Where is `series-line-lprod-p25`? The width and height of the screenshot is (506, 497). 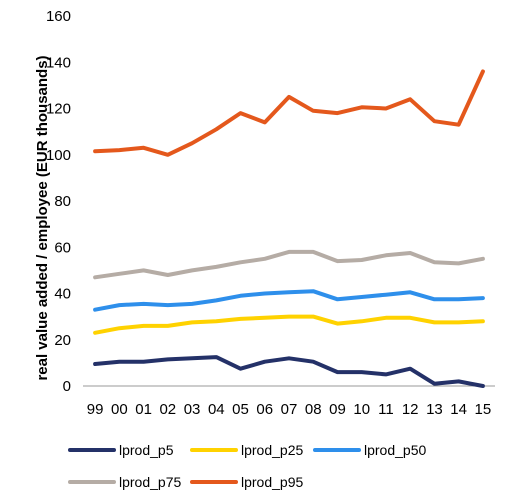 series-line-lprod-p25 is located at coordinates (289, 324).